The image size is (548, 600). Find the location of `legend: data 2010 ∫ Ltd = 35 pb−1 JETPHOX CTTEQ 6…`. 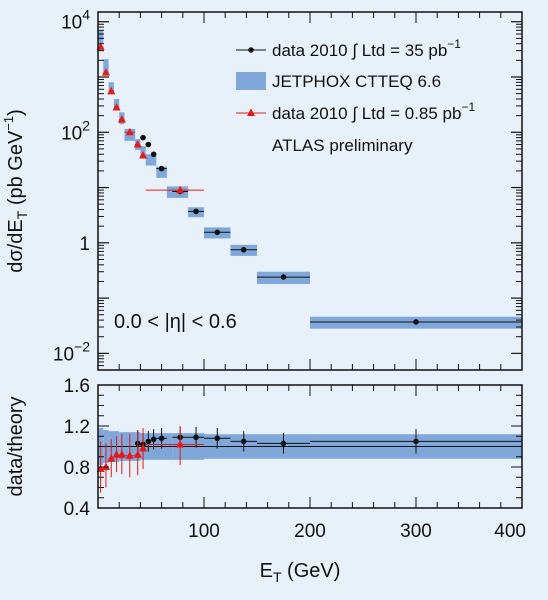

legend: data 2010 ∫ Ltd = 35 pb−1 JETPHOX CTTEQ 6… is located at coordinates (355, 80).